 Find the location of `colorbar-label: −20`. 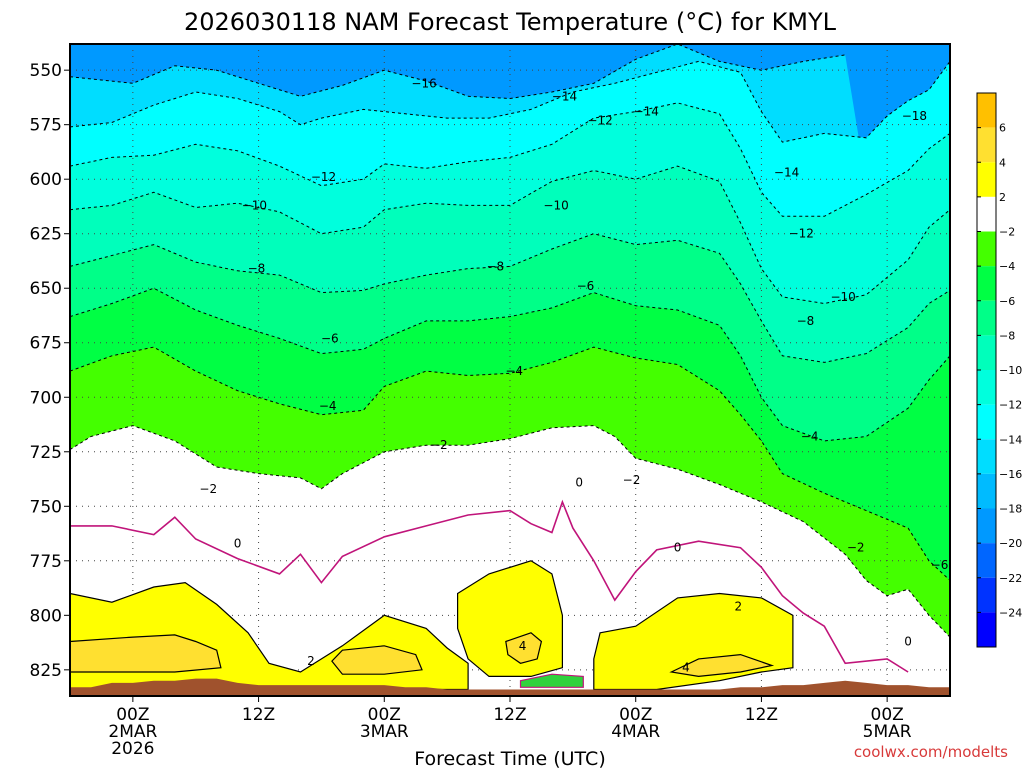

colorbar-label: −20 is located at coordinates (1010, 543).